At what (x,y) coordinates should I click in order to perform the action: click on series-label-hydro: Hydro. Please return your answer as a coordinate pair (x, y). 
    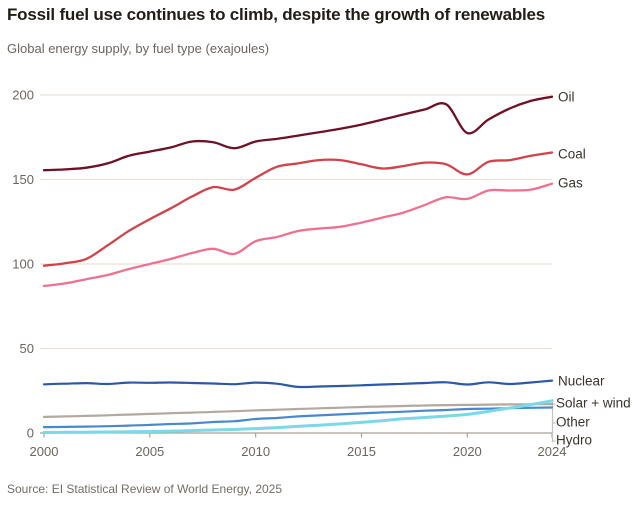
    Looking at the image, I should click on (574, 440).